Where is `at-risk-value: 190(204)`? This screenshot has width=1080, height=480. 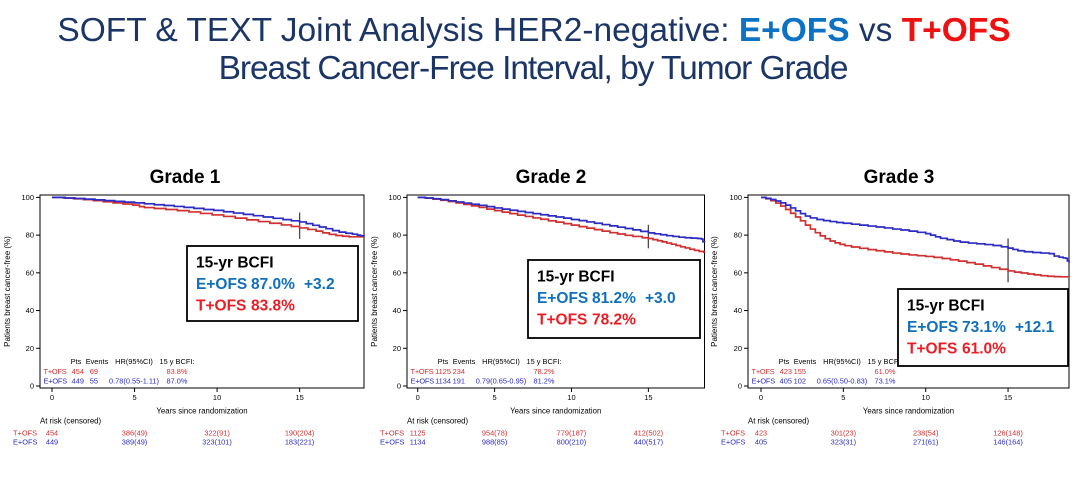
at-risk-value: 190(204) is located at coordinates (300, 433).